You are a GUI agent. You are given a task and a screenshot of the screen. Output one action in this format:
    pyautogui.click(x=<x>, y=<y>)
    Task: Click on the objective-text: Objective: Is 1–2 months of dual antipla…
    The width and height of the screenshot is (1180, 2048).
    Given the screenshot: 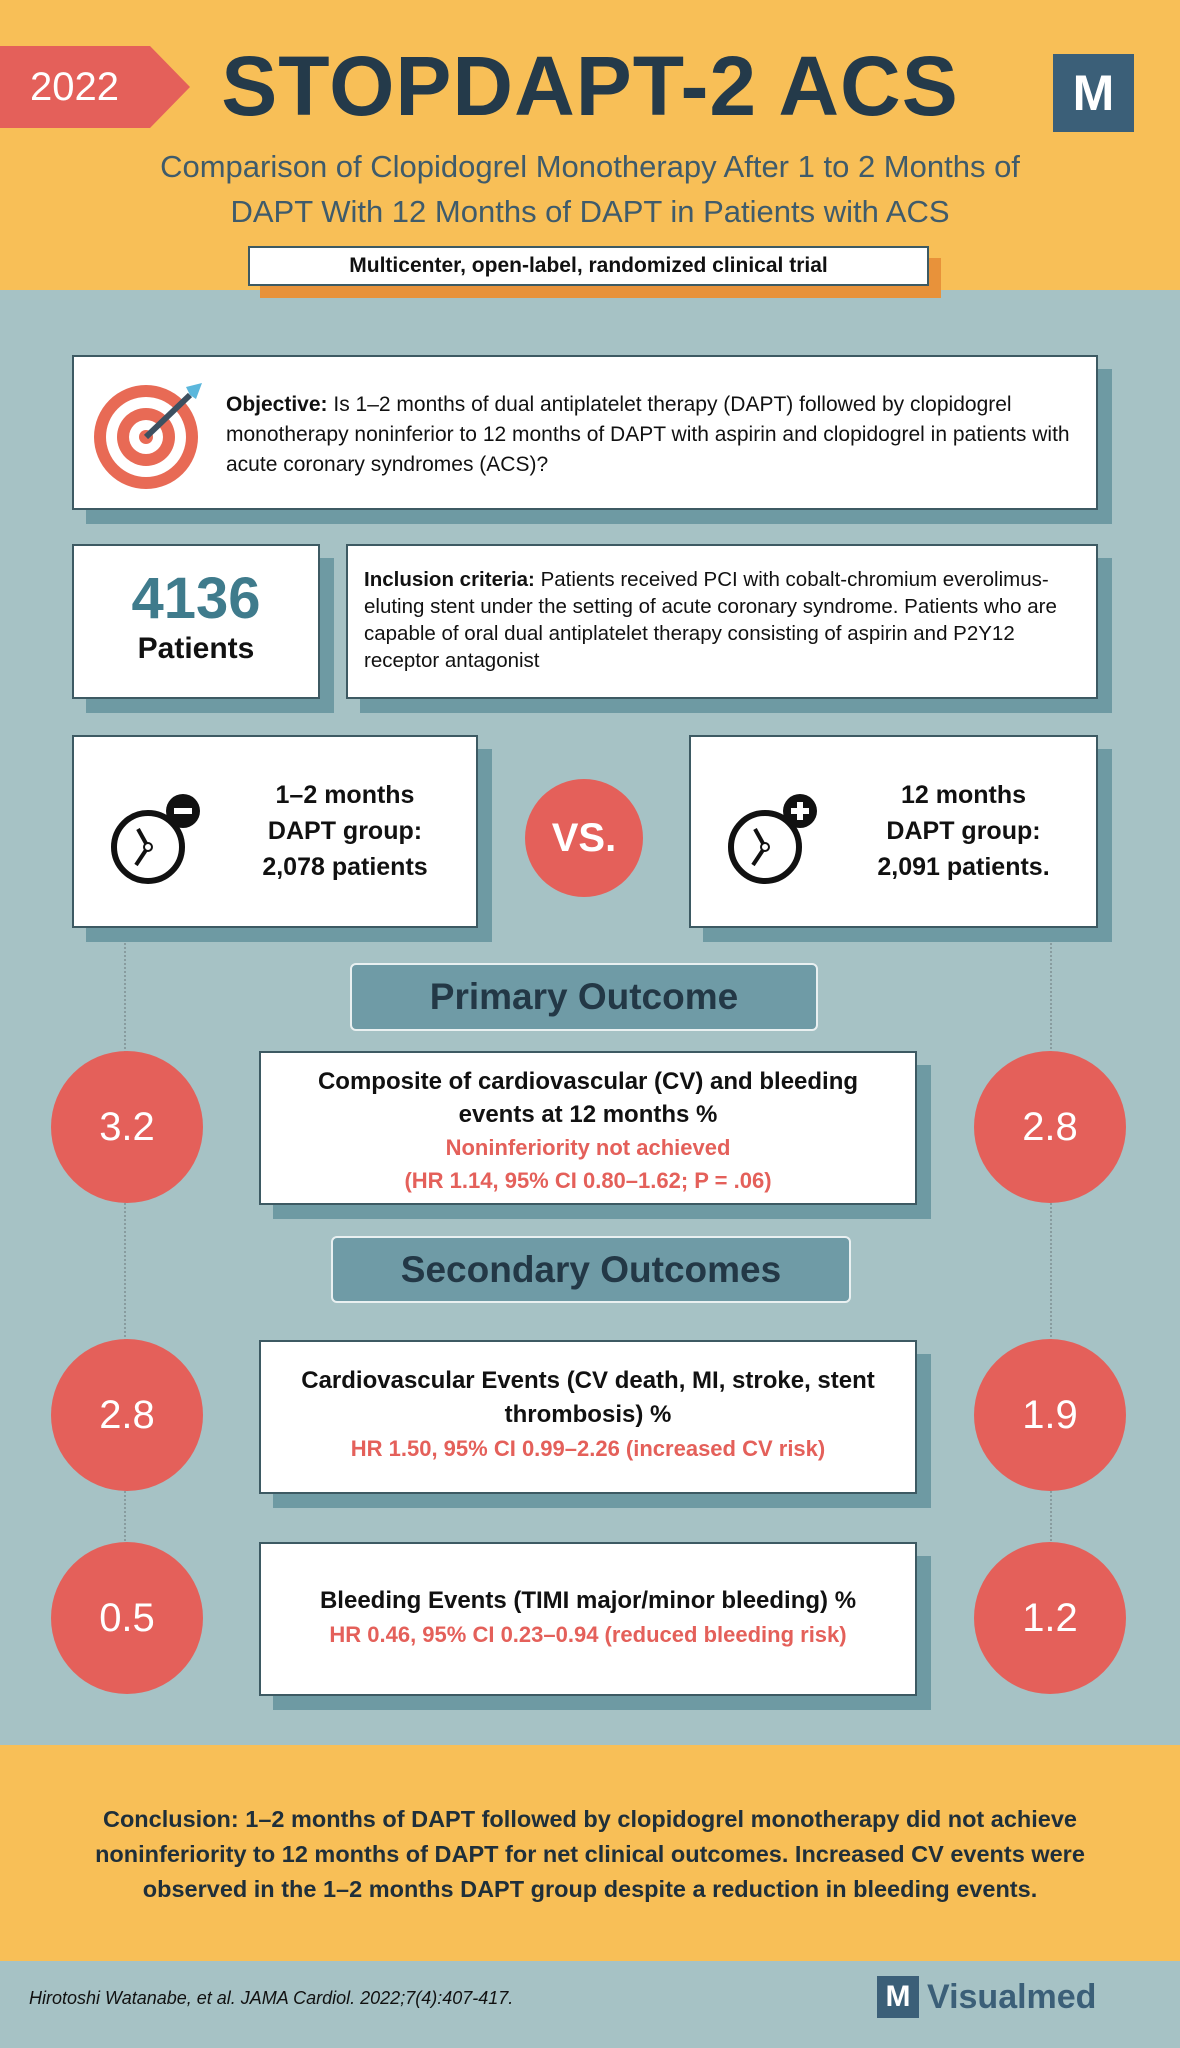 What is the action you would take?
    pyautogui.click(x=651, y=435)
    